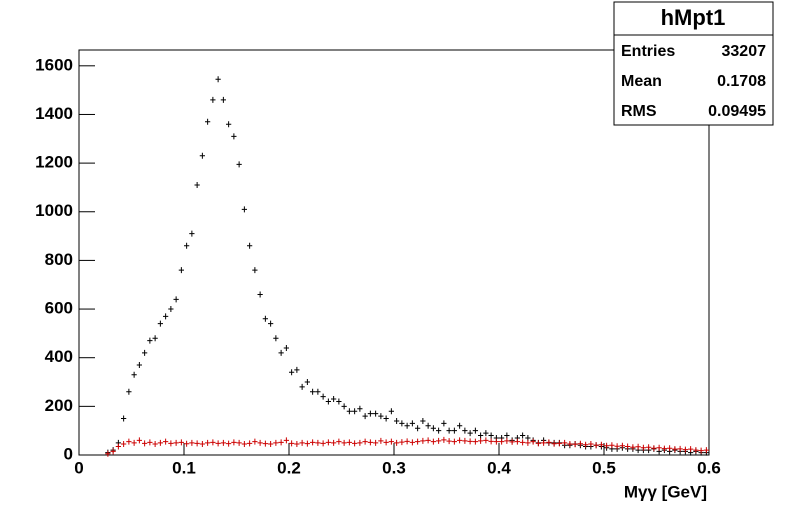 The image size is (788, 506). What do you see at coordinates (289, 467) in the screenshot?
I see `x-tick-label: 0.2` at bounding box center [289, 467].